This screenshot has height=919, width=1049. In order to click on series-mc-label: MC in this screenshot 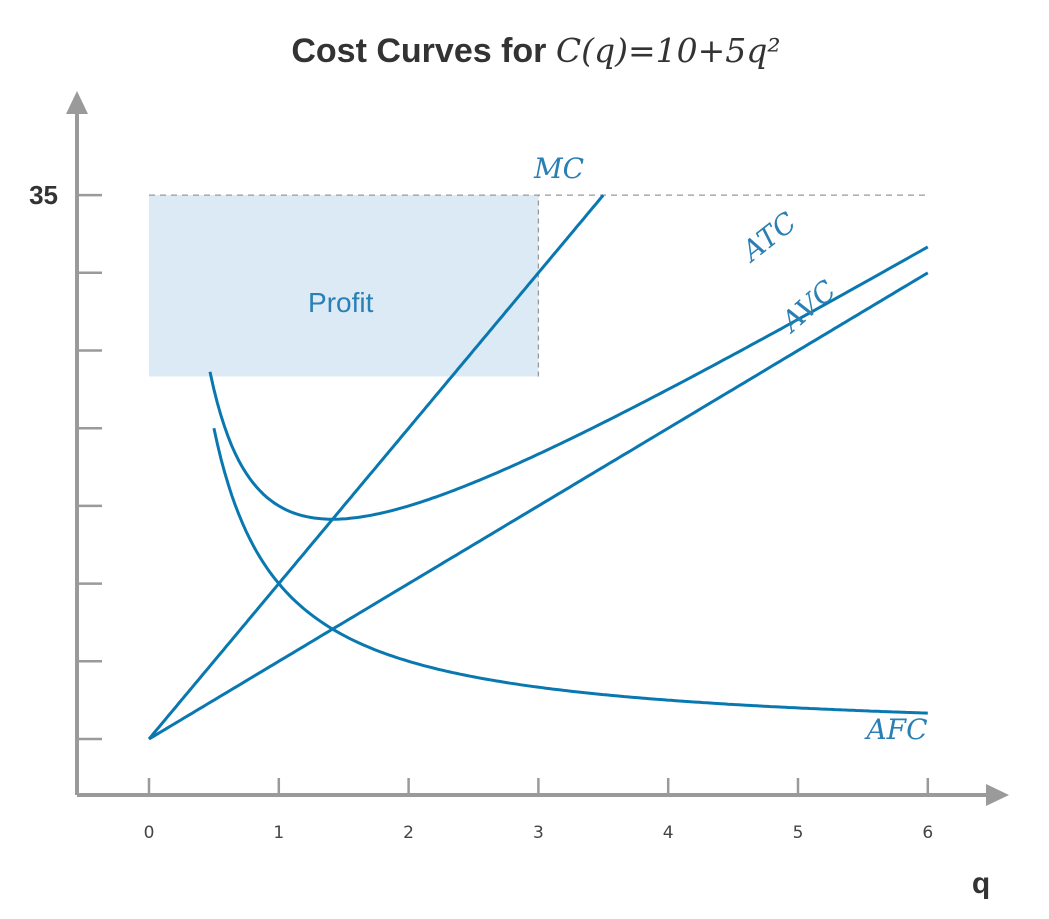, I will do `click(558, 168)`.